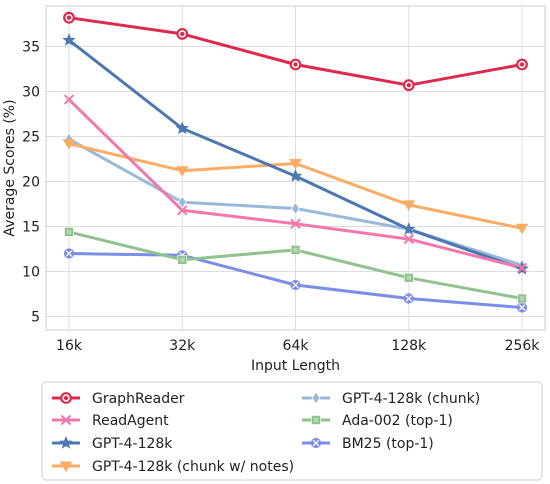  Describe the element at coordinates (409, 346) in the screenshot. I see `x-tick-label: 128k` at that location.